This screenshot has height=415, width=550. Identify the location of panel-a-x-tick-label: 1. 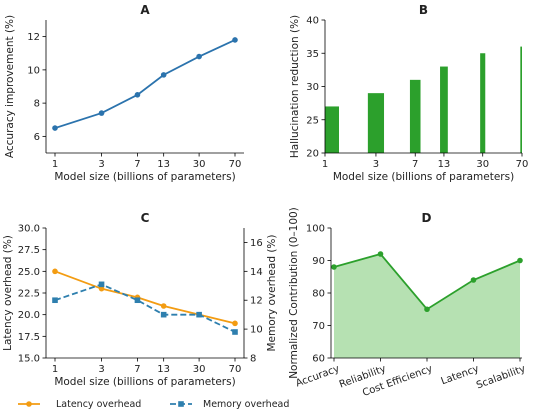
(55, 164).